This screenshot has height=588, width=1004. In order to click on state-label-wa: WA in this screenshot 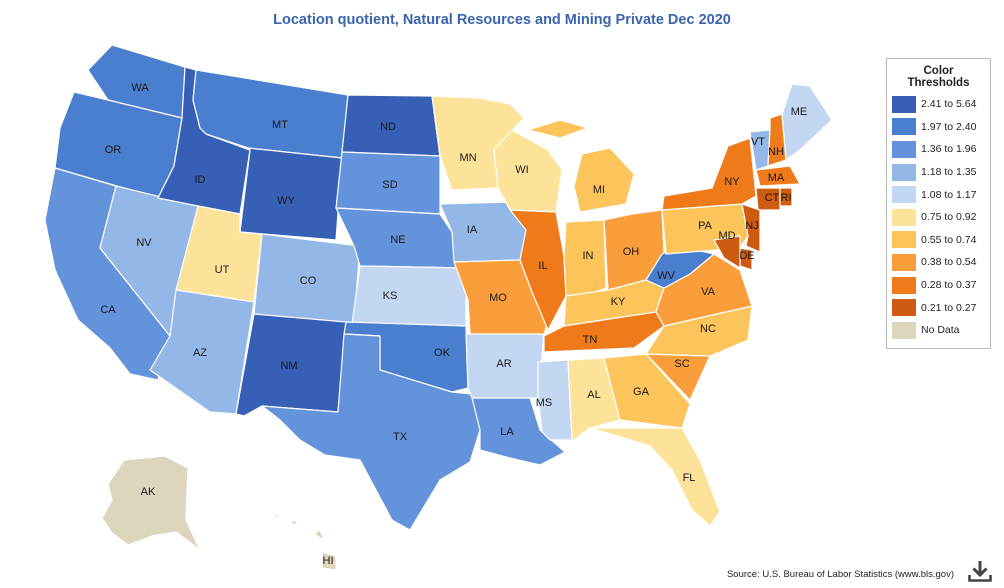, I will do `click(140, 88)`.